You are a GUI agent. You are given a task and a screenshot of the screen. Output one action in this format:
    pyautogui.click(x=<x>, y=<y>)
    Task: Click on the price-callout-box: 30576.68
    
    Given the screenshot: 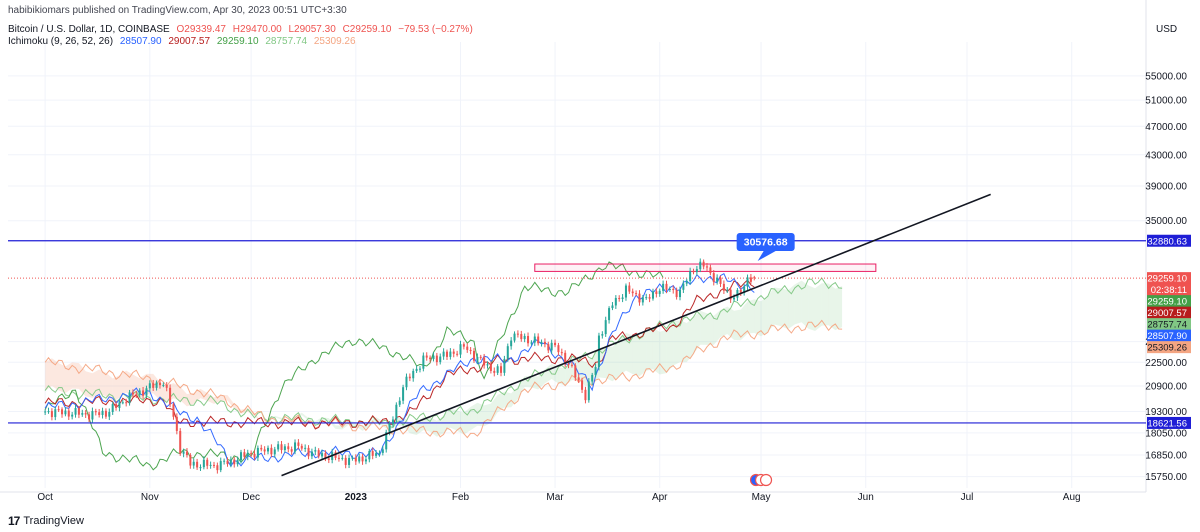 What is the action you would take?
    pyautogui.click(x=765, y=247)
    